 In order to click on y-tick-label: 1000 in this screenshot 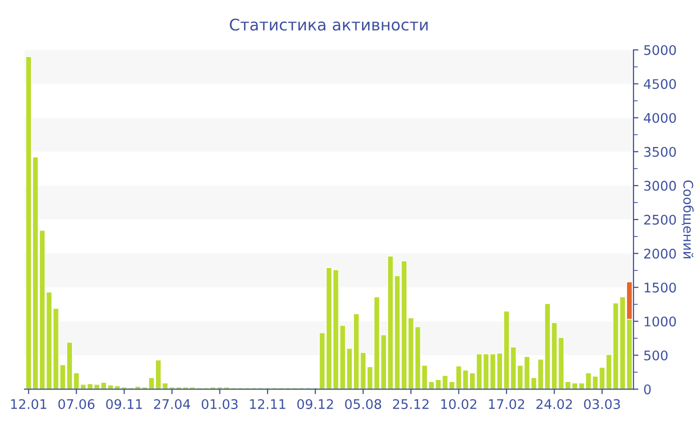, I will do `click(660, 321)`.